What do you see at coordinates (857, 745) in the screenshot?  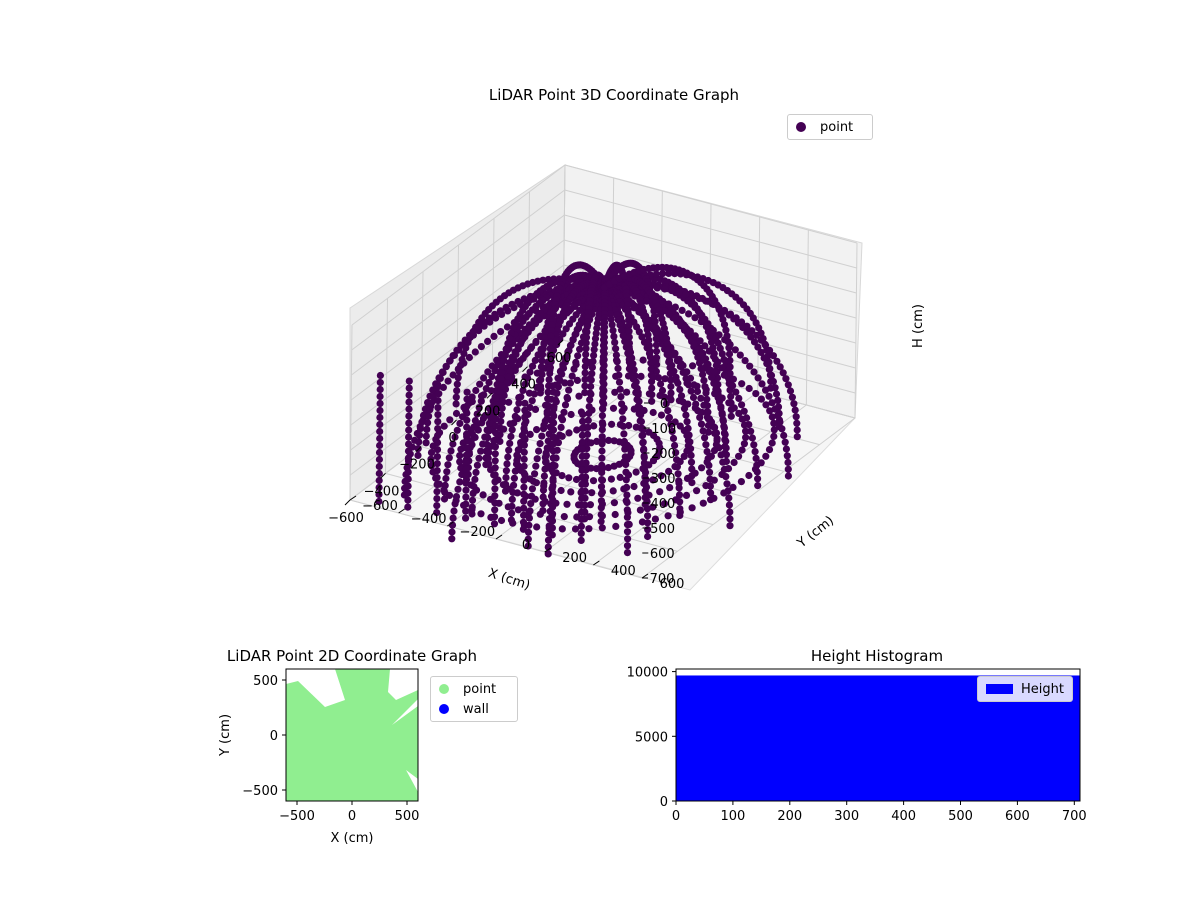 I see `ticks-histogram: 0 100 200 300 400 500 600 700 0 5000 10000` at bounding box center [857, 745].